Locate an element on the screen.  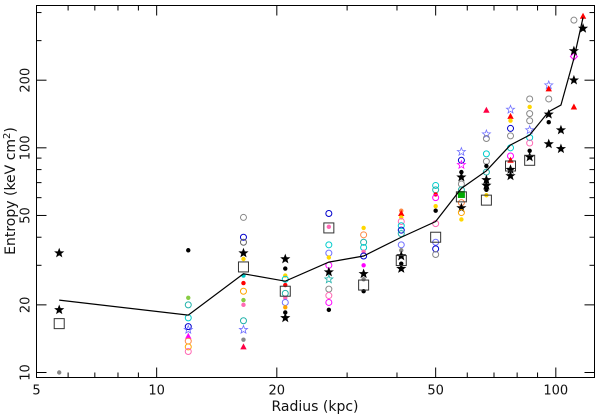
x-tick-label: 50 is located at coordinates (435, 391).